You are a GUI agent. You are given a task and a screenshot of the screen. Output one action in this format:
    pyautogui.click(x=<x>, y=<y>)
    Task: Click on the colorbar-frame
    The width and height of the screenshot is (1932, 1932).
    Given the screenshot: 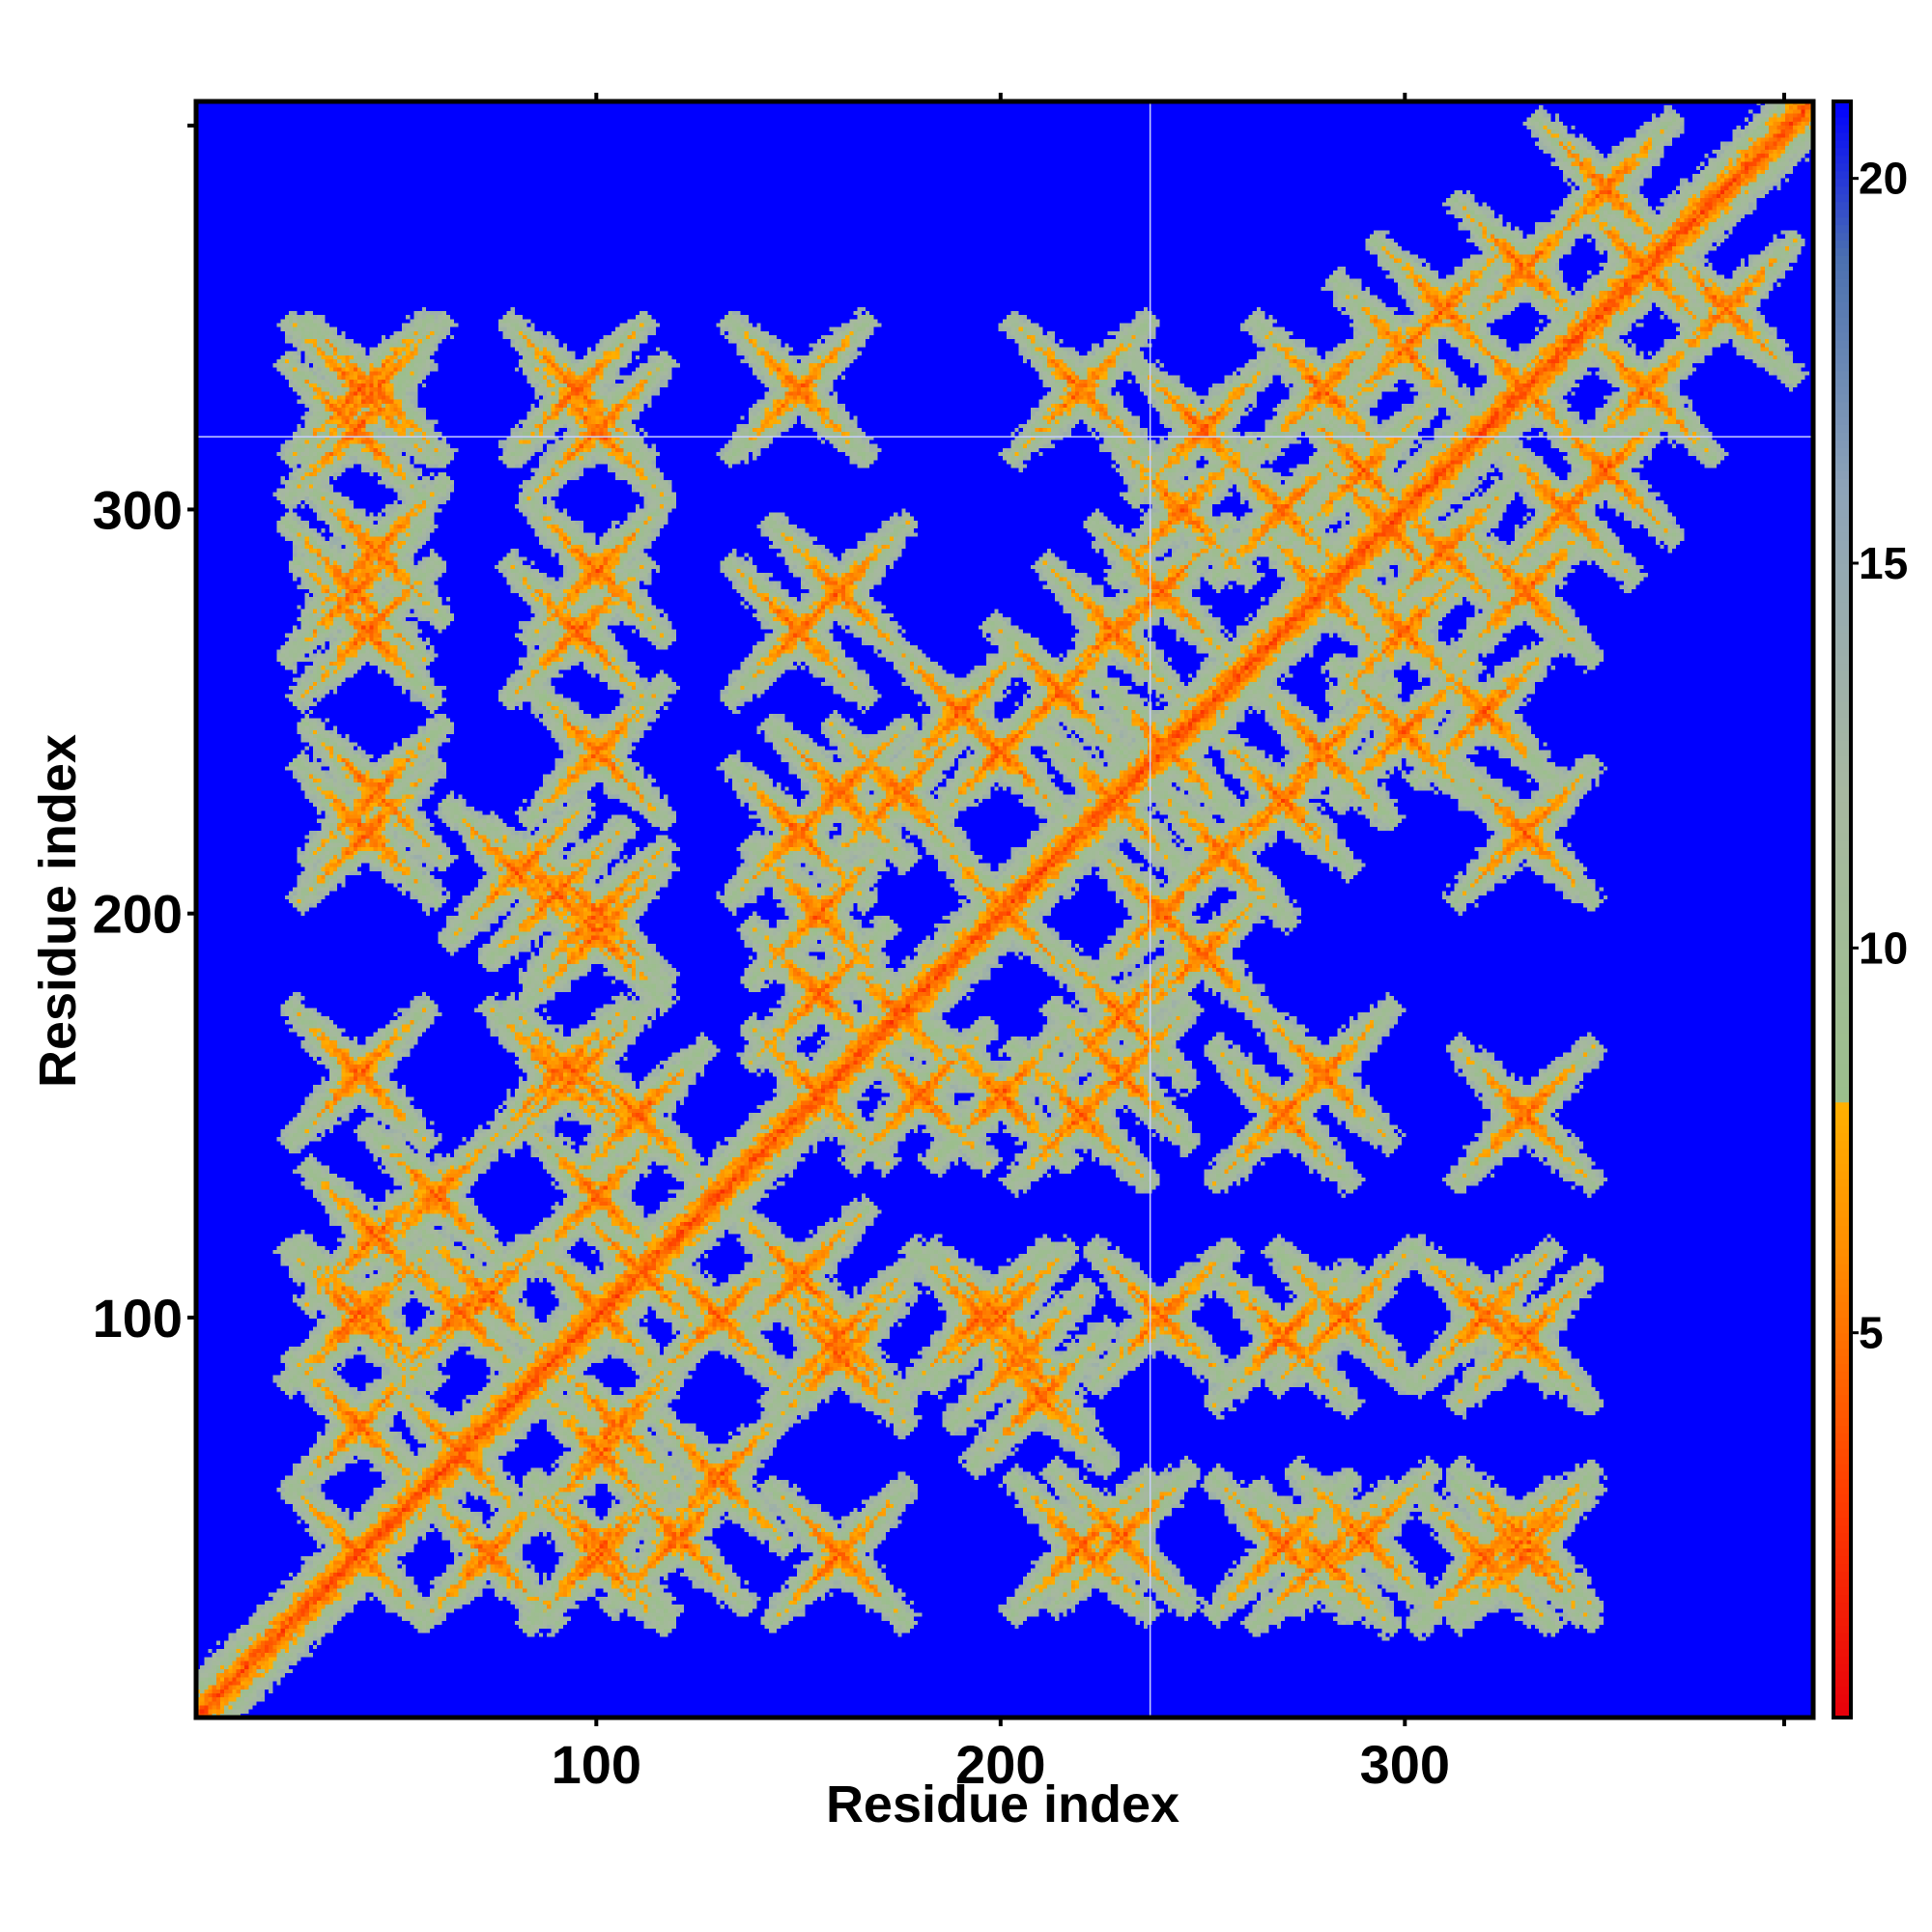 What is the action you would take?
    pyautogui.click(x=1842, y=909)
    